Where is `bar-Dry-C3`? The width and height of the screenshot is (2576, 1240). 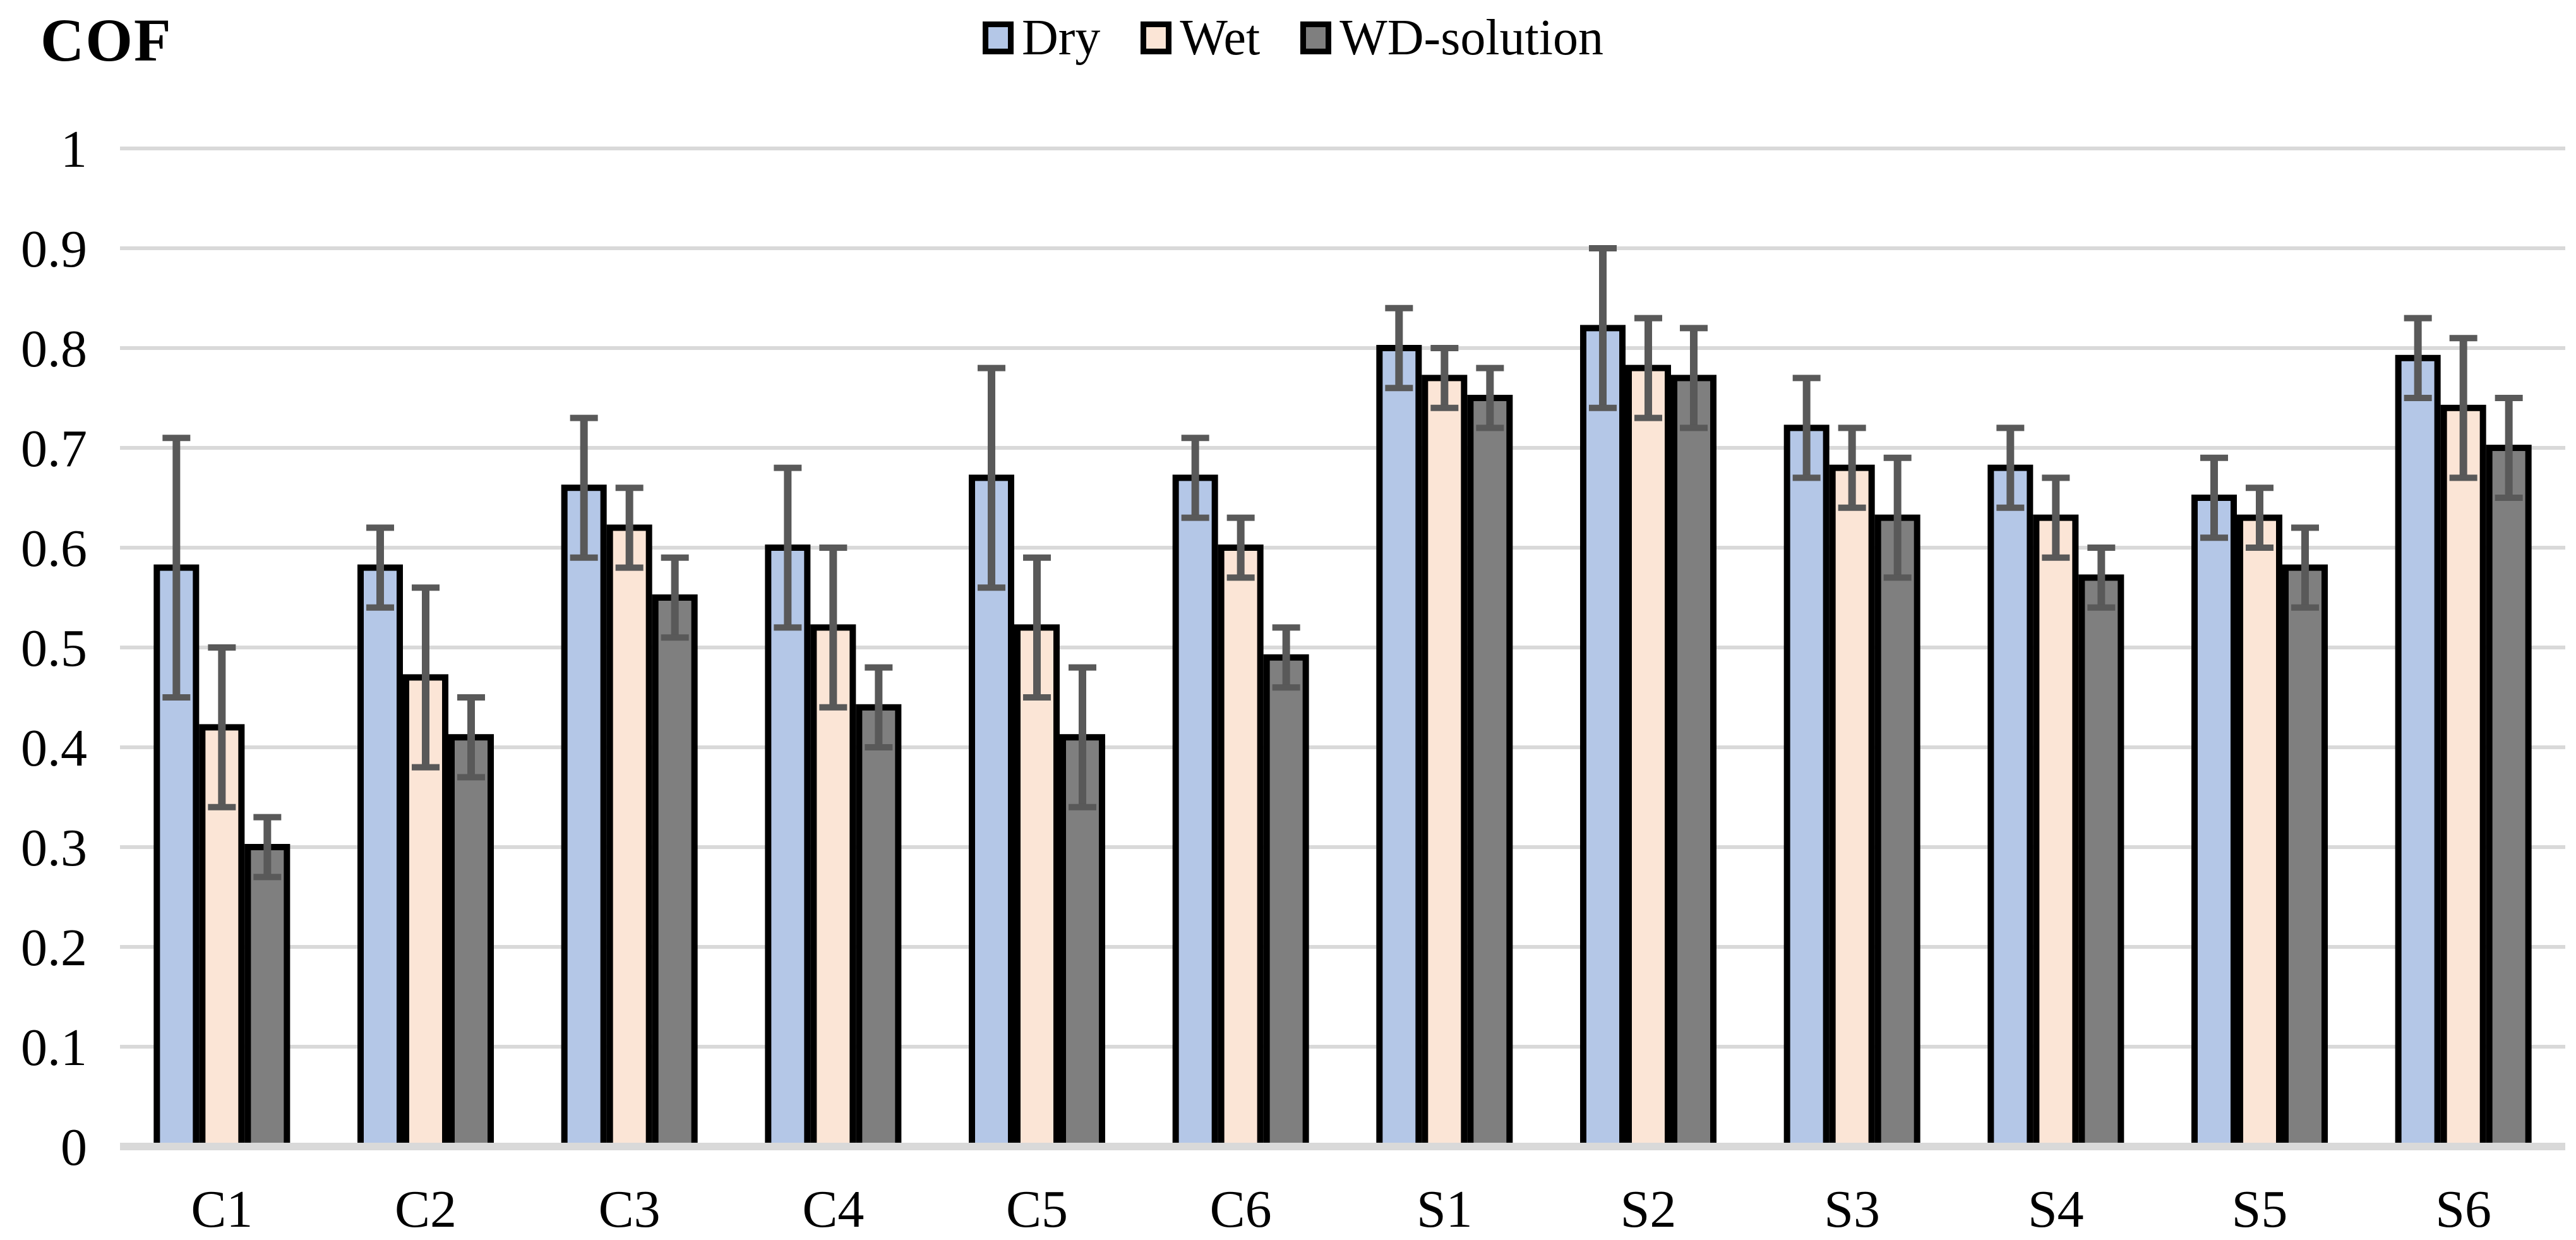 bar-Dry-C3 is located at coordinates (584, 817).